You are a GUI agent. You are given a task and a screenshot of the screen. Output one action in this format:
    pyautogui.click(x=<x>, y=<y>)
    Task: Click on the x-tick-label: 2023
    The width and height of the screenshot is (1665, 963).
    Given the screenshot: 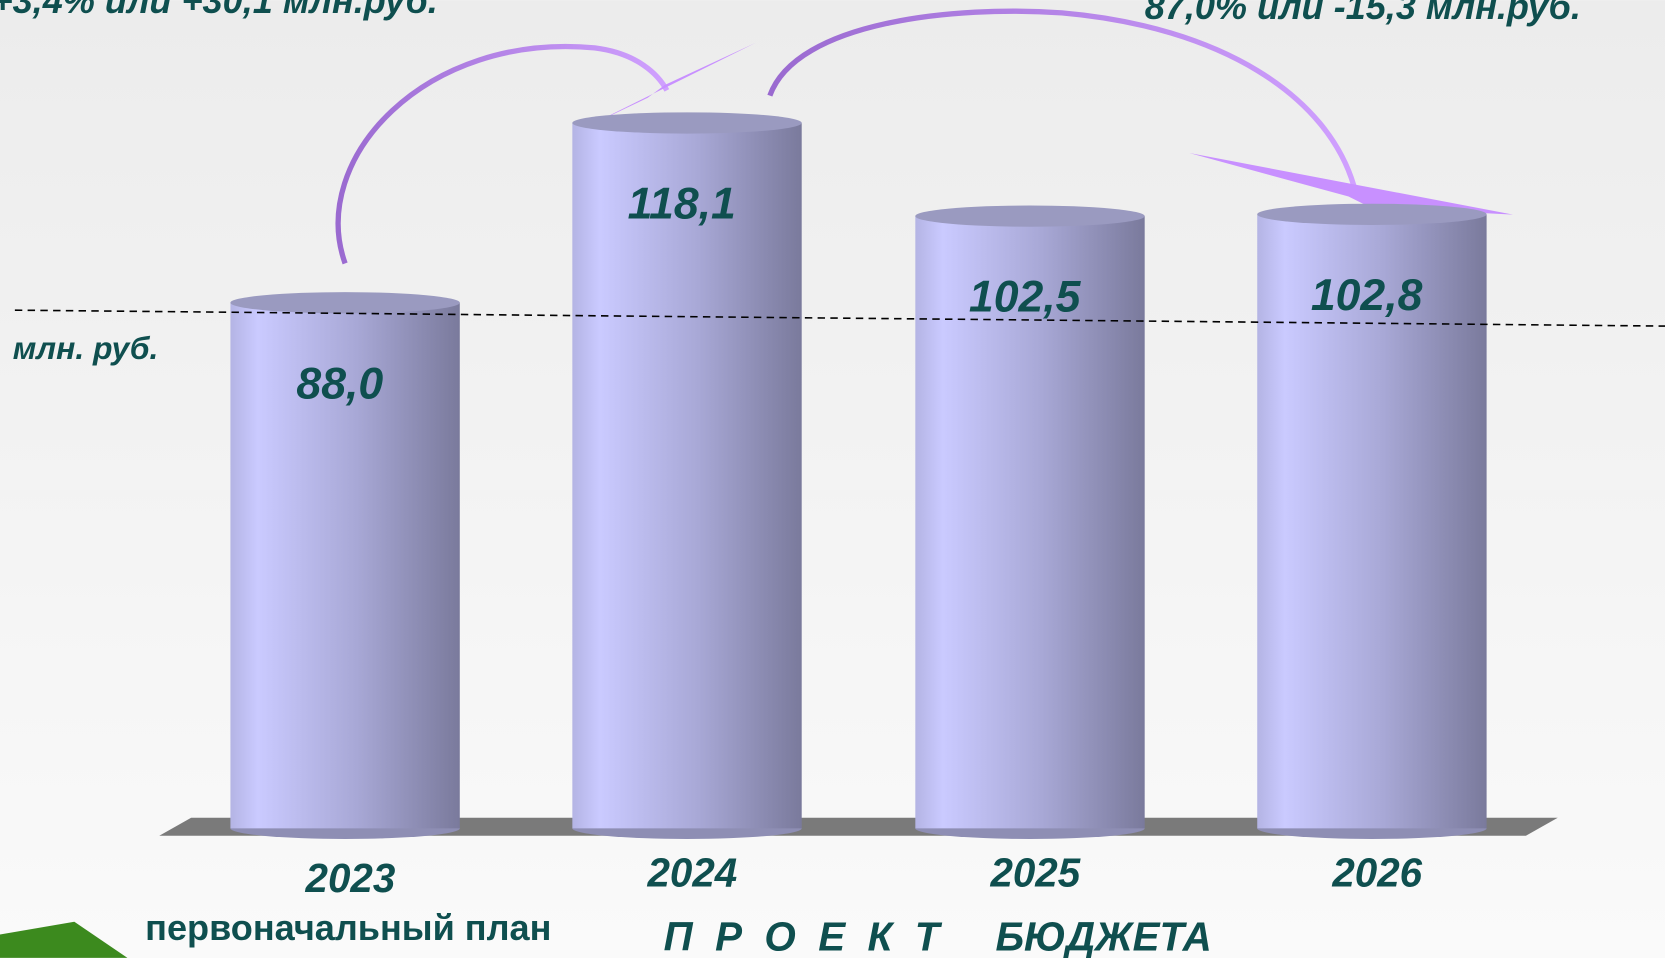 What is the action you would take?
    pyautogui.click(x=350, y=878)
    